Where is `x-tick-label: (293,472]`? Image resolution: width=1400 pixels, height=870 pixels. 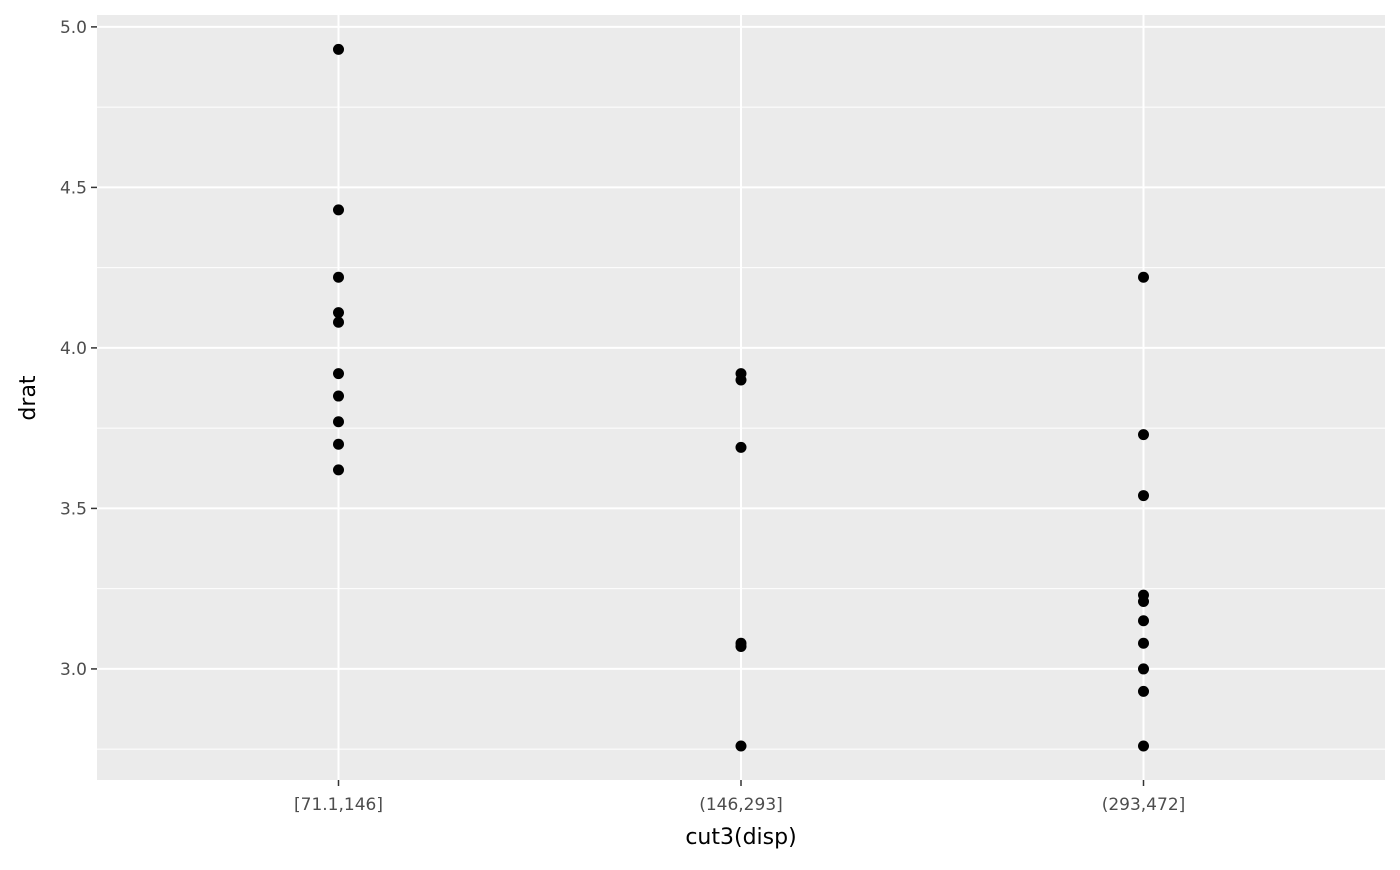
x-tick-label: (293,472] is located at coordinates (1144, 805).